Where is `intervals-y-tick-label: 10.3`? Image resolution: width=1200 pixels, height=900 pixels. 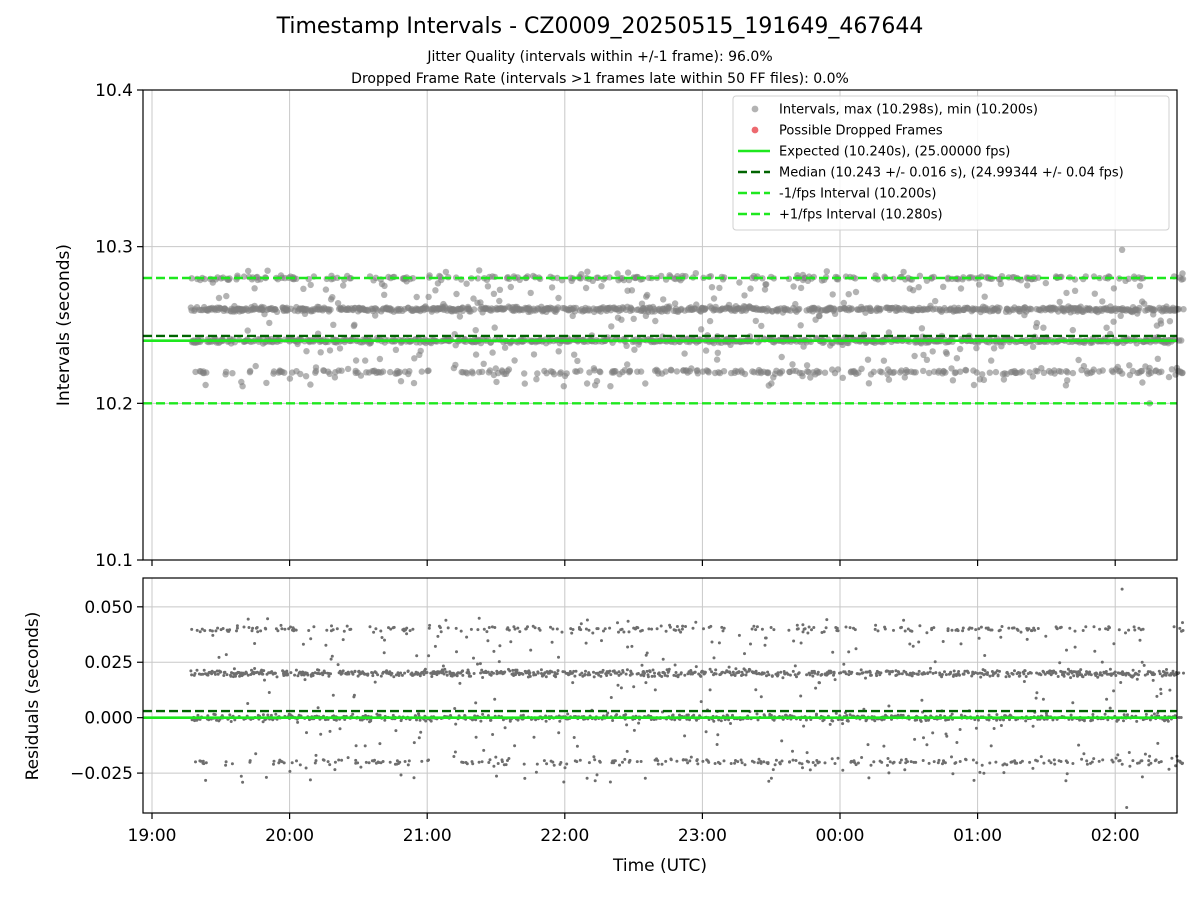 intervals-y-tick-label: 10.3 is located at coordinates (114, 248).